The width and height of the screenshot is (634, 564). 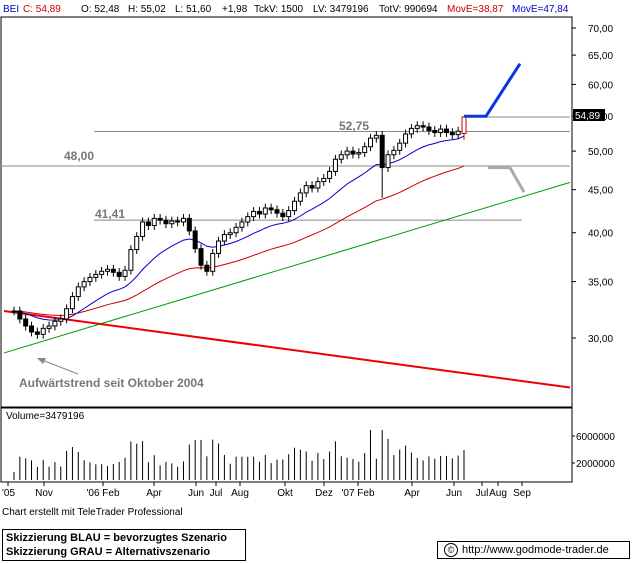 I want to click on volume-tick-2m: 2000000, so click(x=595, y=464).